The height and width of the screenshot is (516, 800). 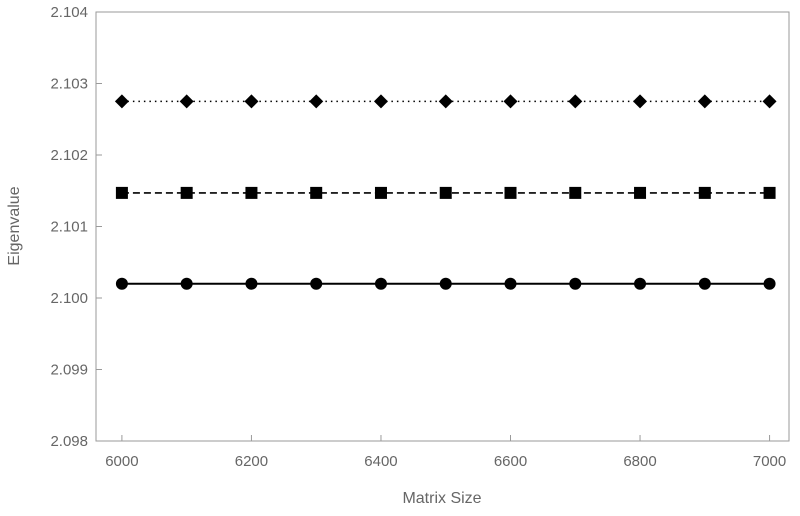 What do you see at coordinates (69, 441) in the screenshot?
I see `y-tick-label: 2.098` at bounding box center [69, 441].